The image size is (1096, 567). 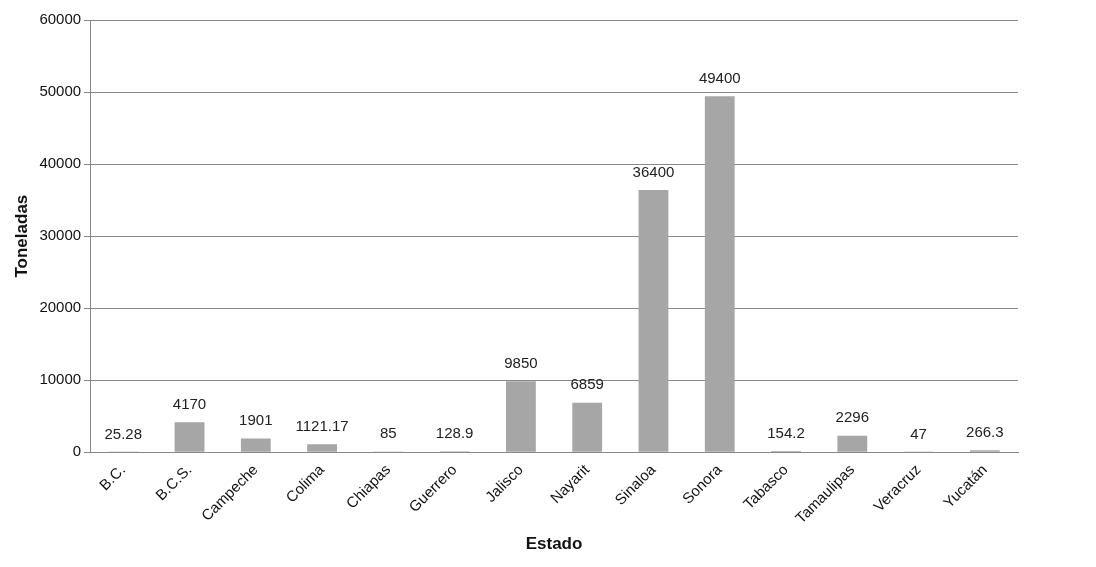 I want to click on data-label: 6859, so click(x=587, y=384).